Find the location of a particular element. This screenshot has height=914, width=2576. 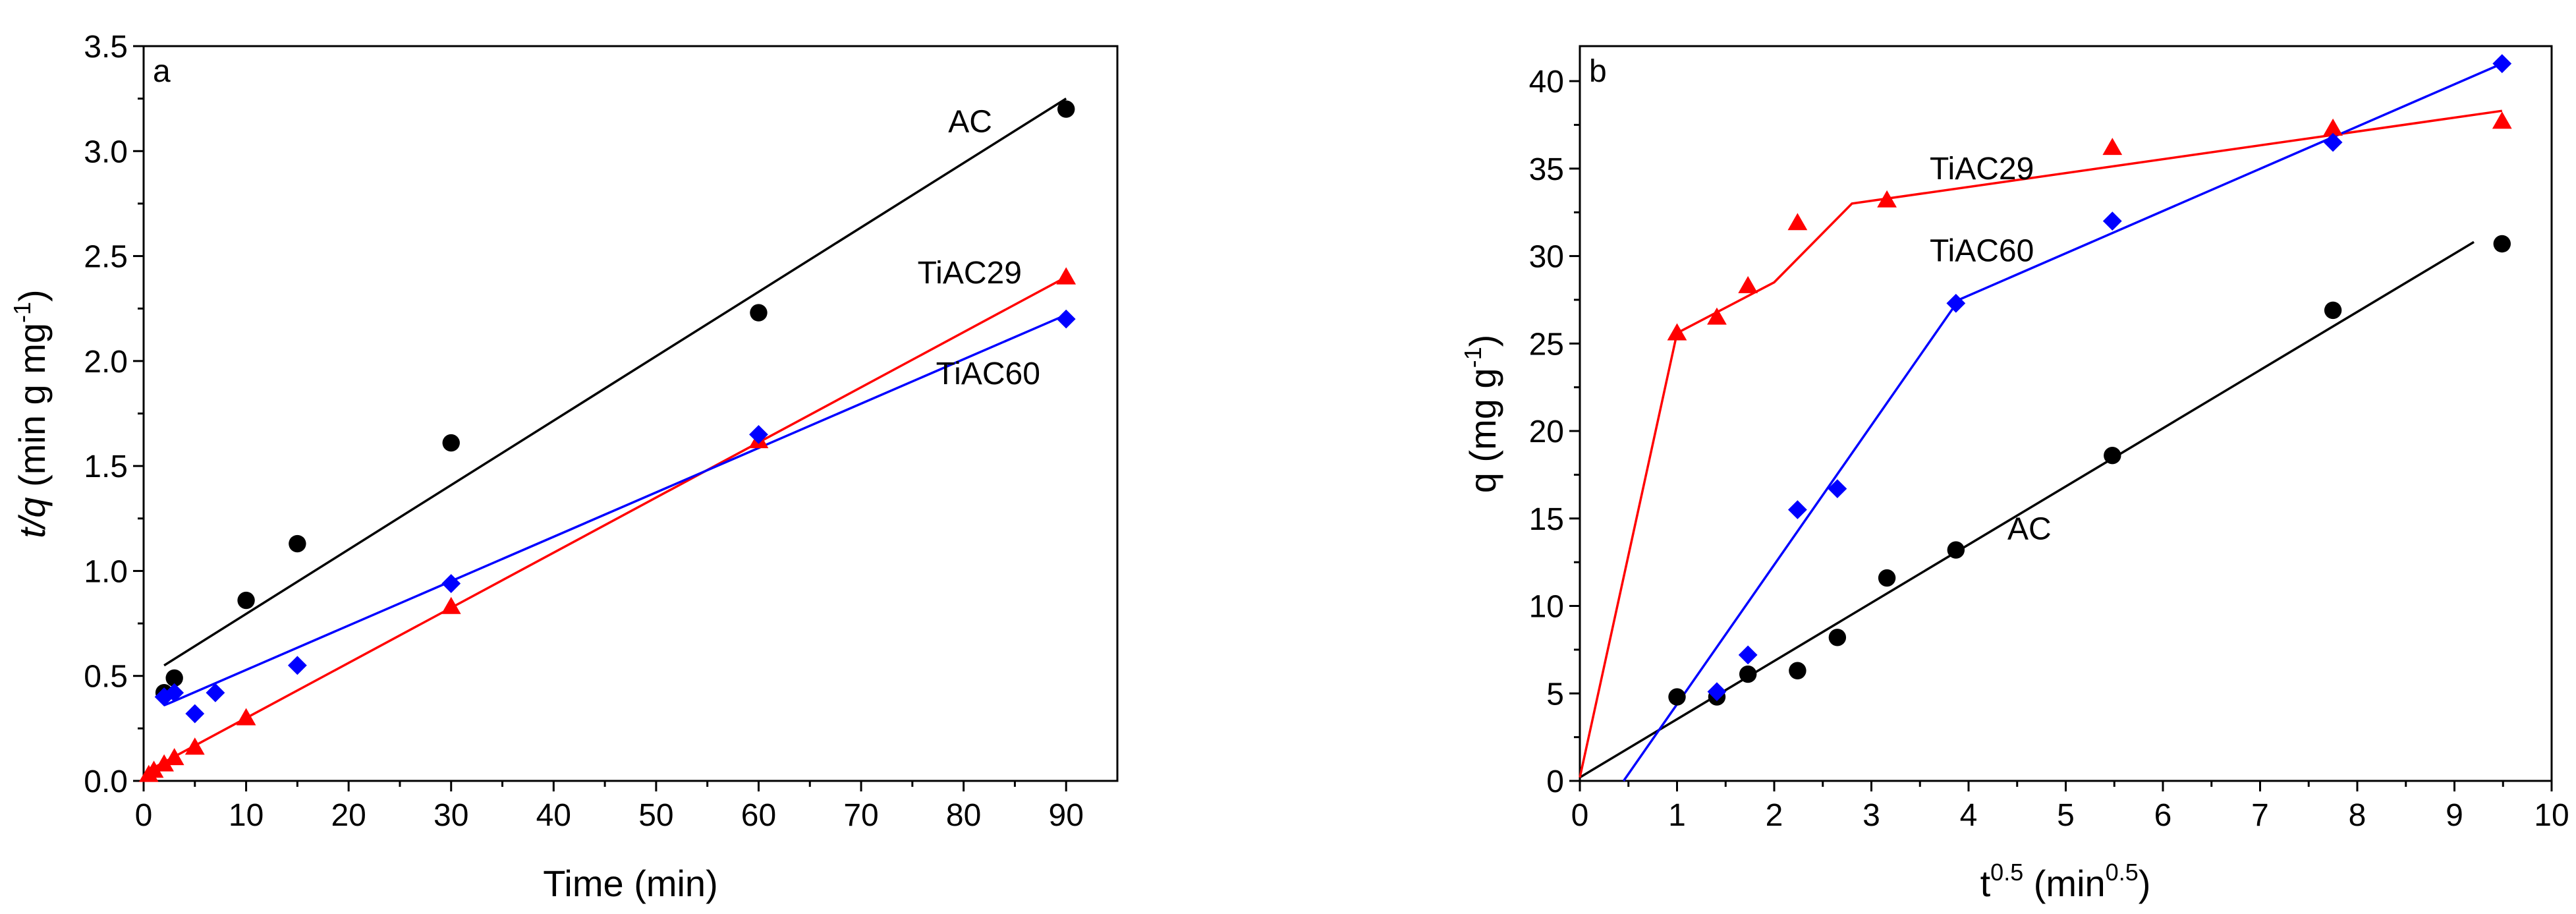

panel-b-xtick-label-9: 9 is located at coordinates (2454, 815).